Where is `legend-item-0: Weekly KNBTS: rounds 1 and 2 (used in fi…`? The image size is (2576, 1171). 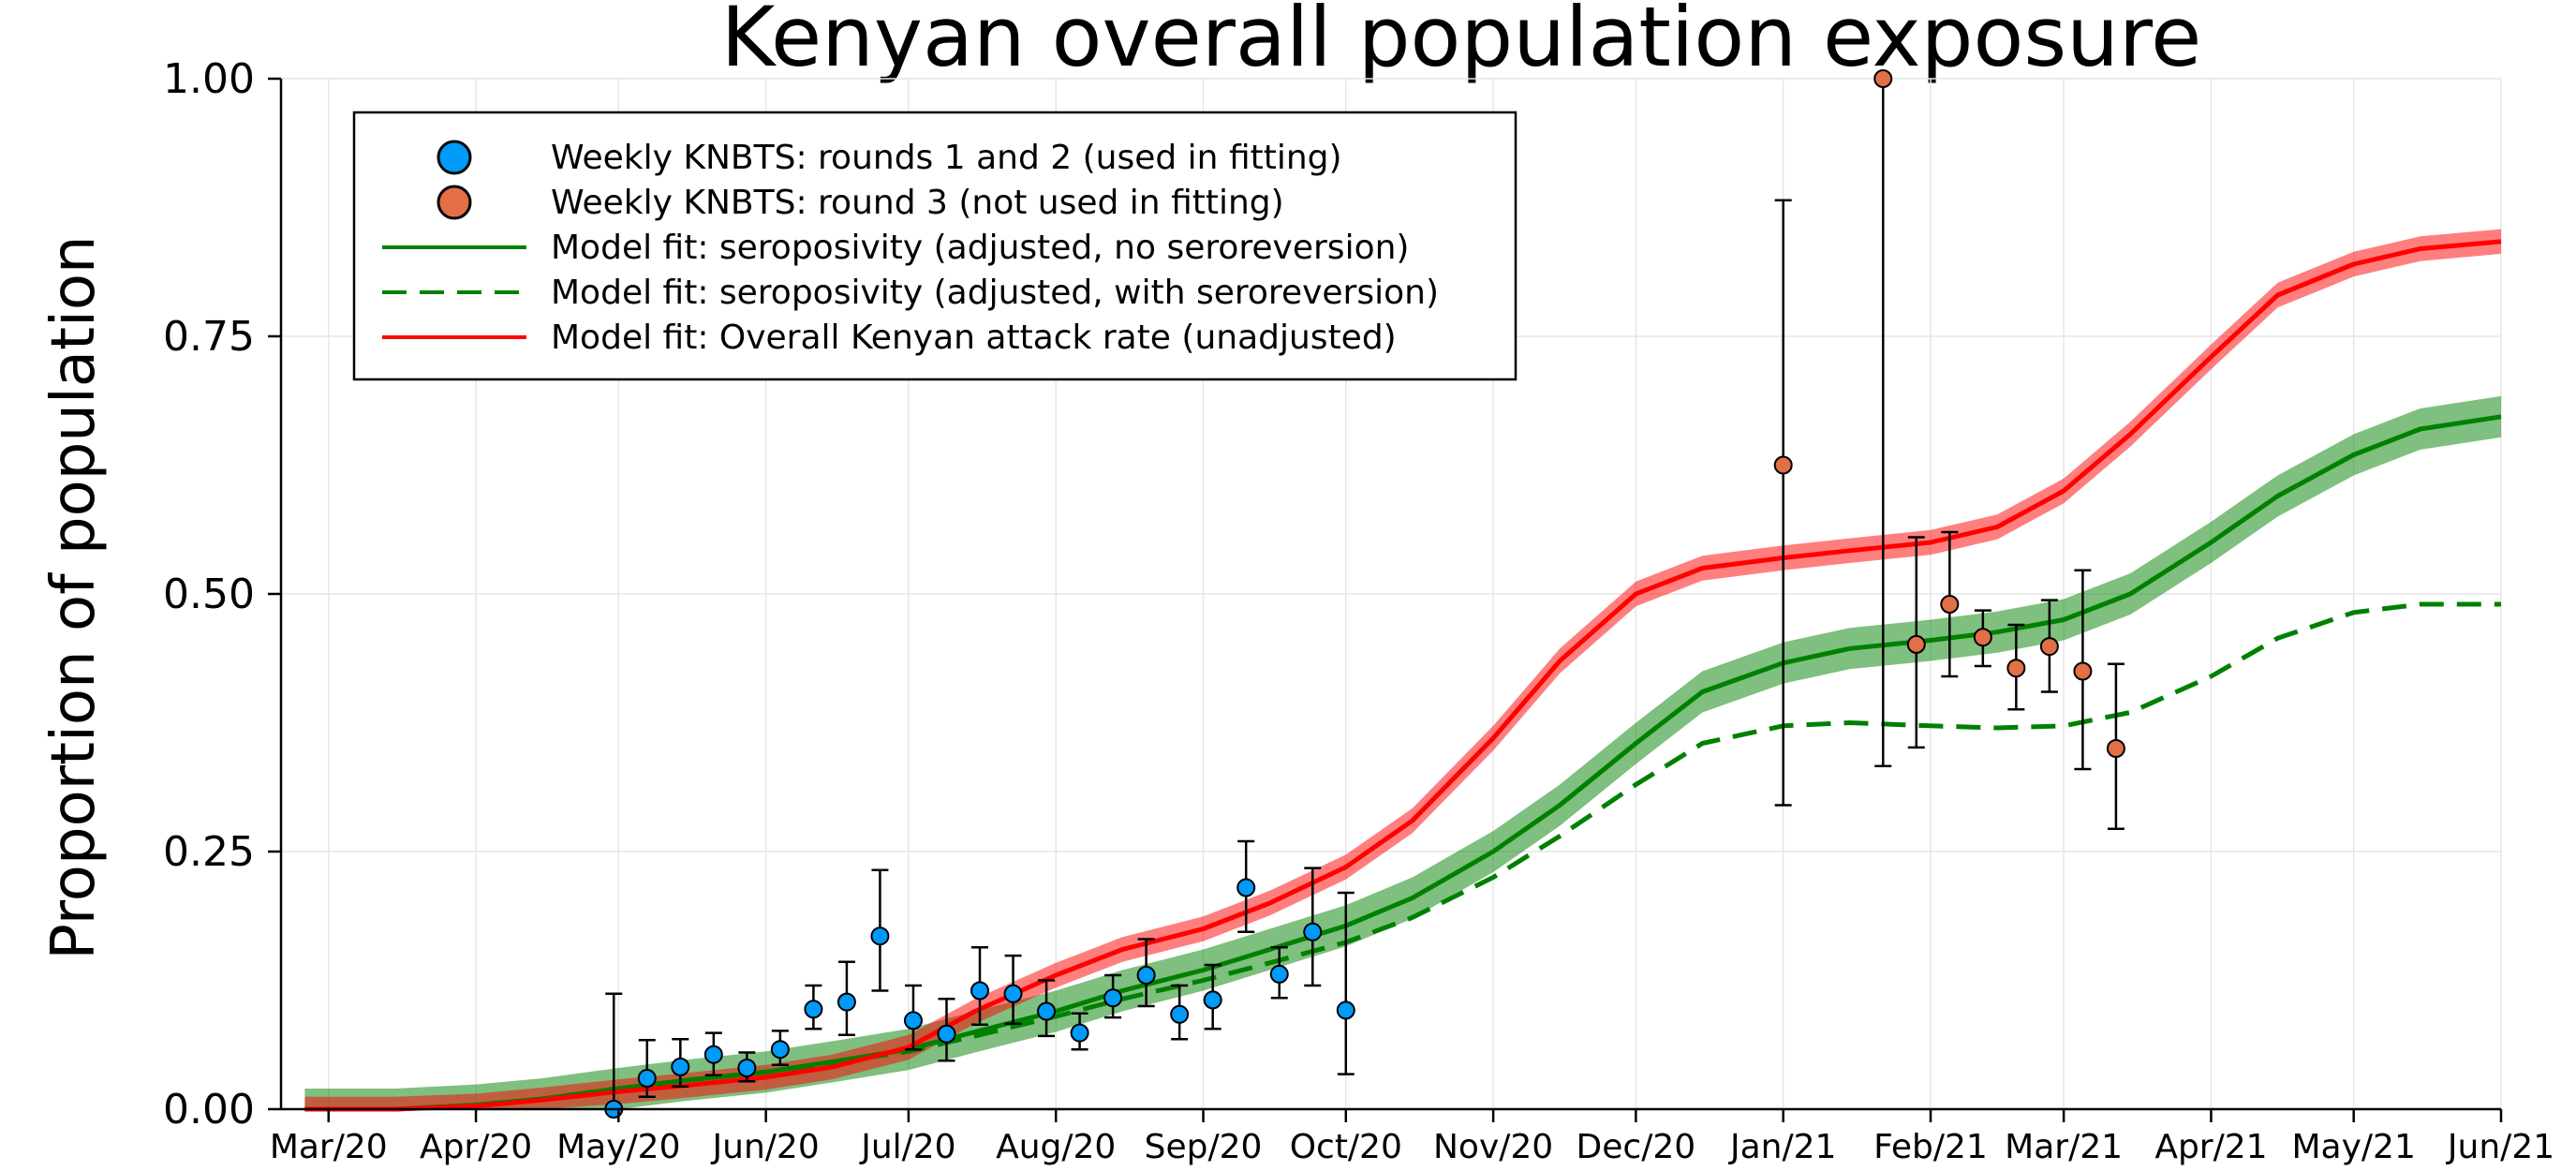 legend-item-0: Weekly KNBTS: rounds 1 and 2 (used in fi… is located at coordinates (889, 158).